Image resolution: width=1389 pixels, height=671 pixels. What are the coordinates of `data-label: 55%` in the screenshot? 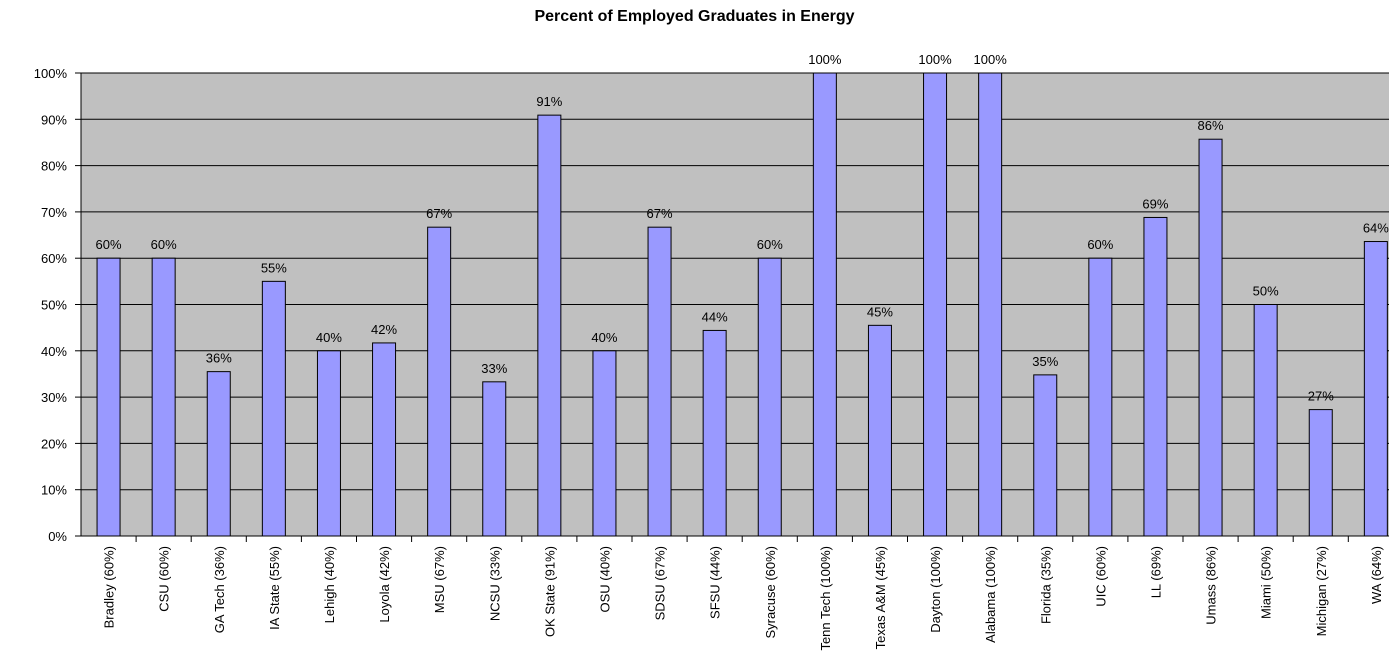 It's located at (274, 267).